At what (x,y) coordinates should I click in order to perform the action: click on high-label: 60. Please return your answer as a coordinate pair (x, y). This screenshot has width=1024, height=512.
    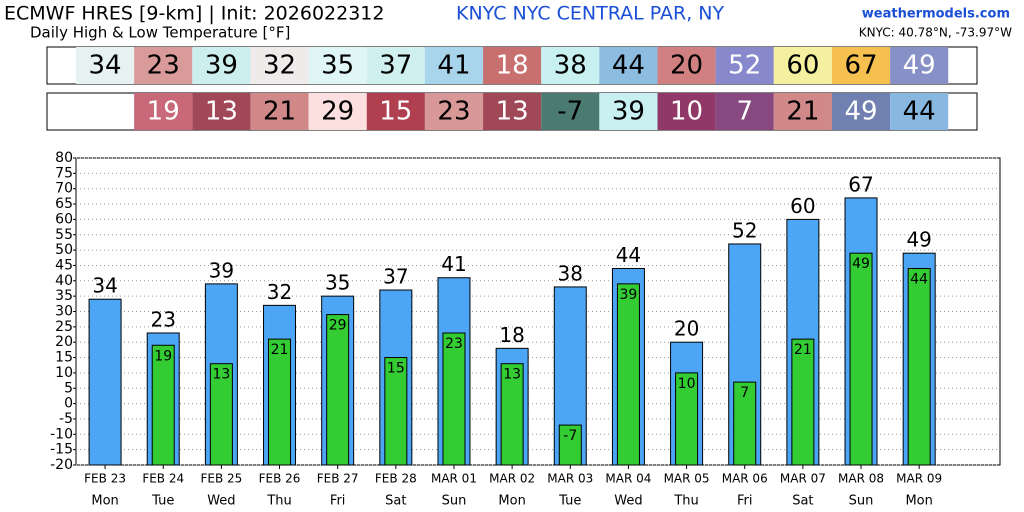
    Looking at the image, I should click on (802, 206).